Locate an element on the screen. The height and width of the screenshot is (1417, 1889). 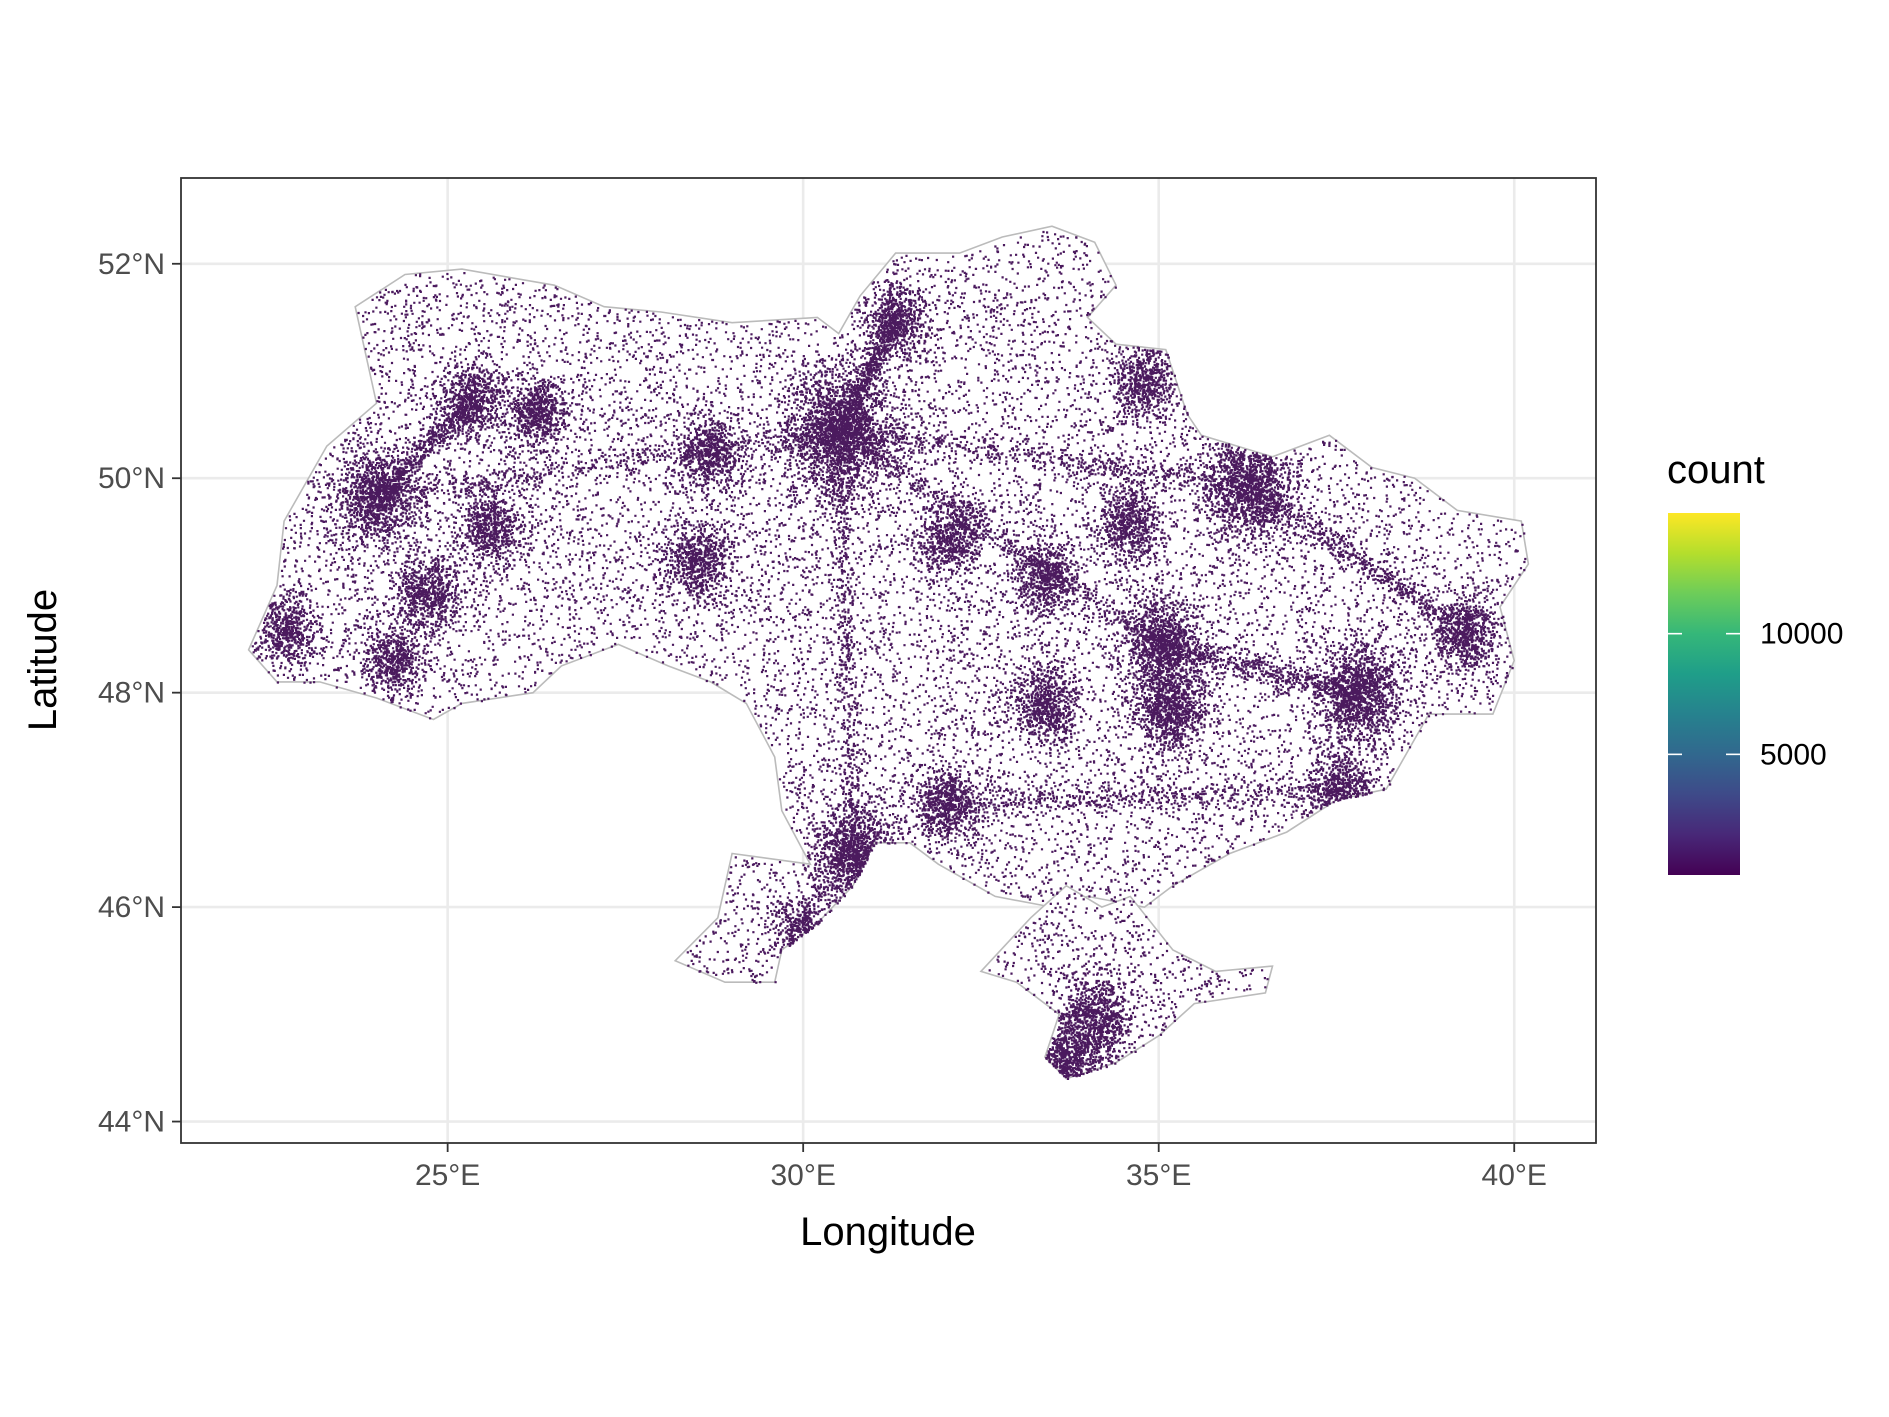
legend-ticks: 5000 10000 is located at coordinates (1755, 694).